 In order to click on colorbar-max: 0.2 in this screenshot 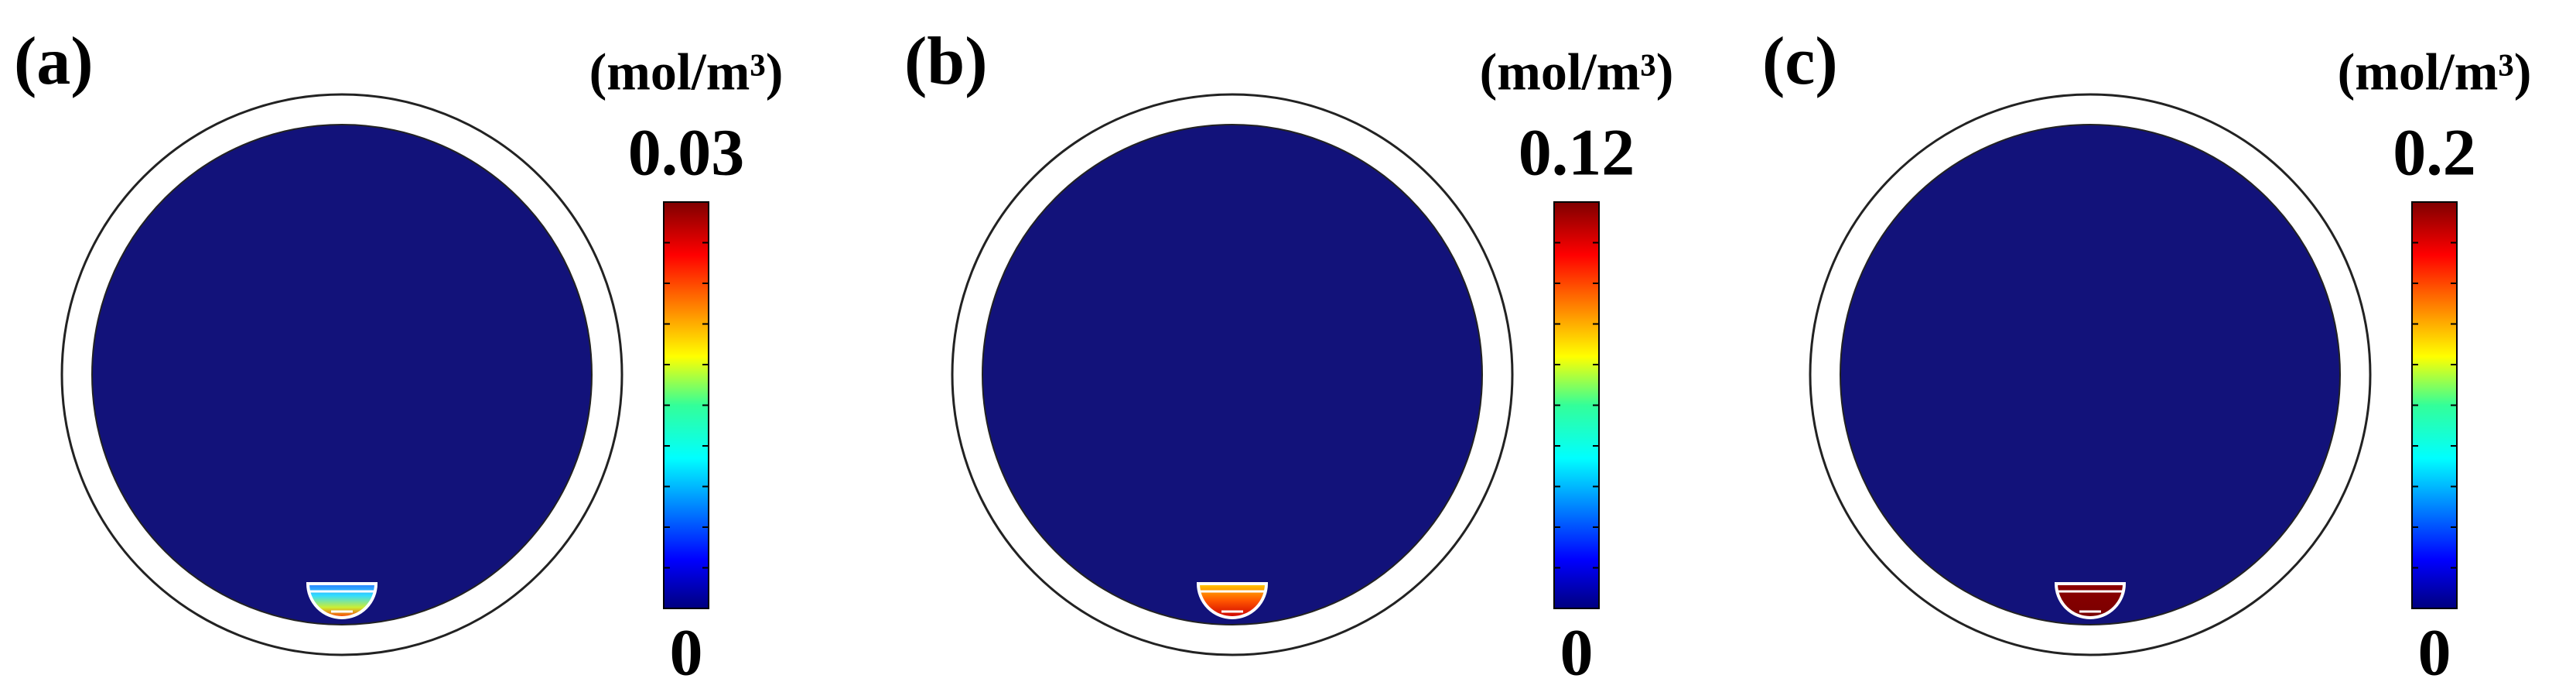, I will do `click(2434, 152)`.